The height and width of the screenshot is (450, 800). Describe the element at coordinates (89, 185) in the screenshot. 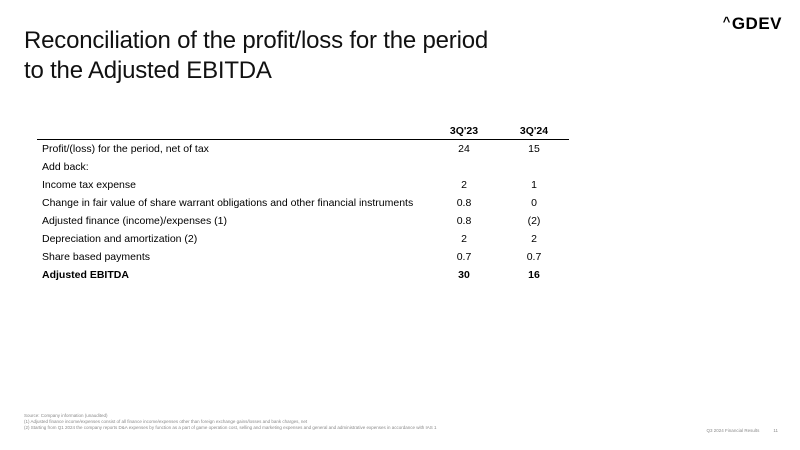

I see `row-label: Income tax expense` at that location.